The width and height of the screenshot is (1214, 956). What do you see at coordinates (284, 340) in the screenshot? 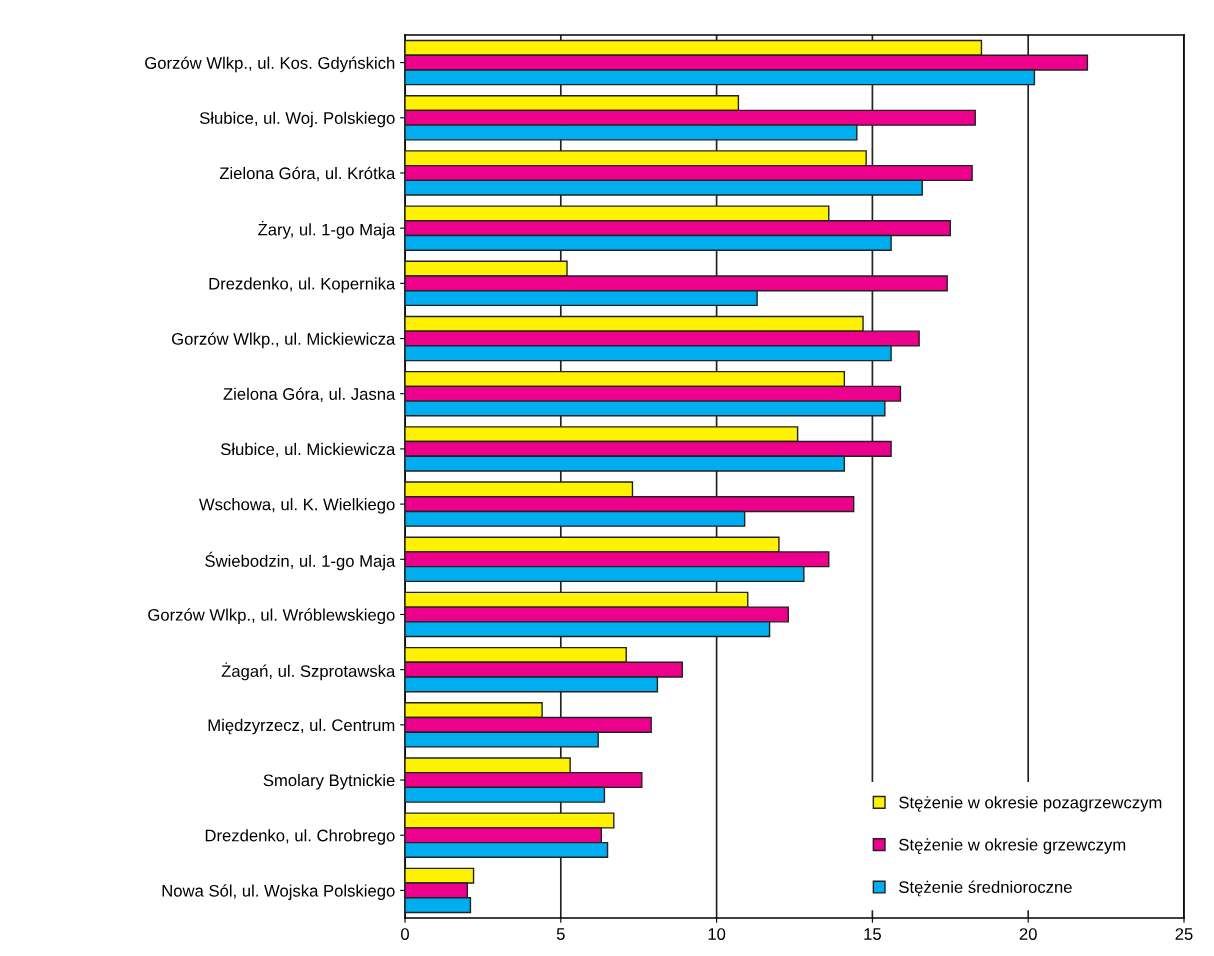
I see `y-tick-label: Gorzów Wlkp., ul. Mickiewicza` at bounding box center [284, 340].